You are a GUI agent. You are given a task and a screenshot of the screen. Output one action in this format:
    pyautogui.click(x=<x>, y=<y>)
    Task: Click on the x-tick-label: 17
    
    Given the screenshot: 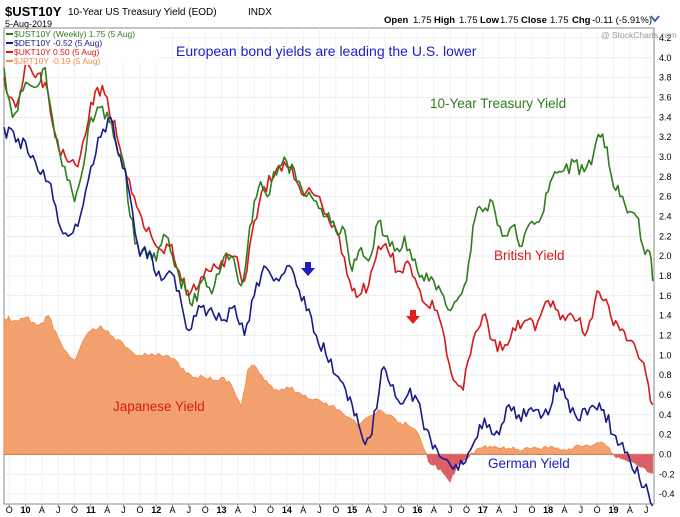 What is the action you would take?
    pyautogui.click(x=483, y=510)
    